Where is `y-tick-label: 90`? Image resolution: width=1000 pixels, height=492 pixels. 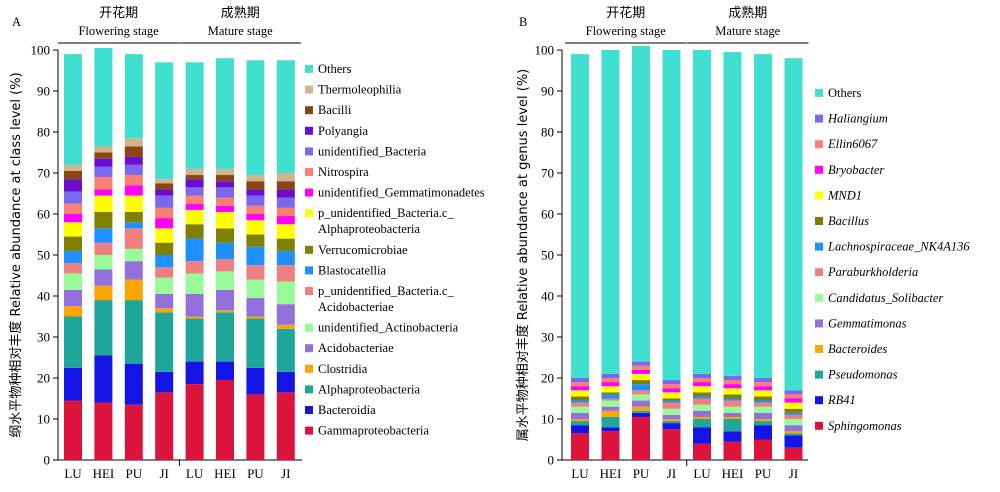
y-tick-label: 90 is located at coordinates (547, 91).